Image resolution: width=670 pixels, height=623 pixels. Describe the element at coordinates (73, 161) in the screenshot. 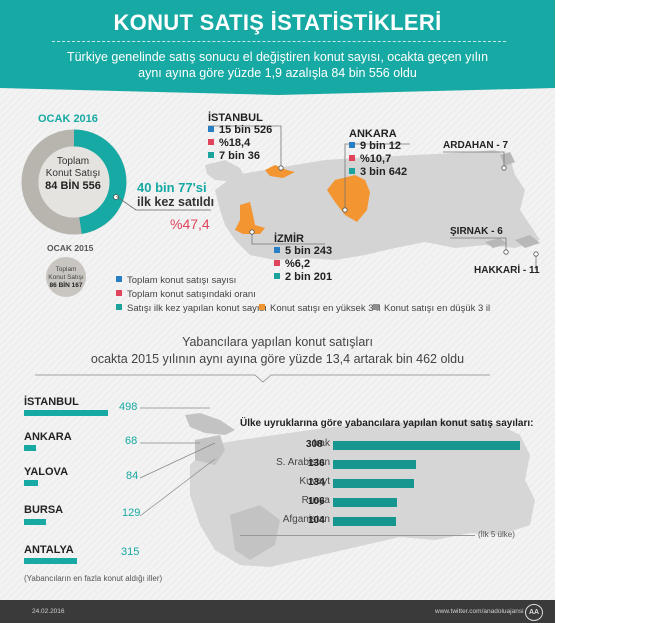

I see `donut-center-line1: Toplam` at that location.